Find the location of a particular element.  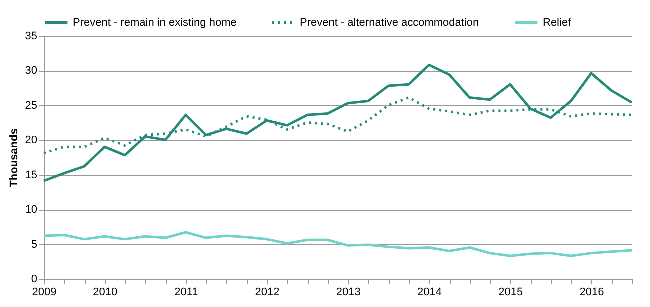

x-tick-label: 2012 is located at coordinates (267, 292).